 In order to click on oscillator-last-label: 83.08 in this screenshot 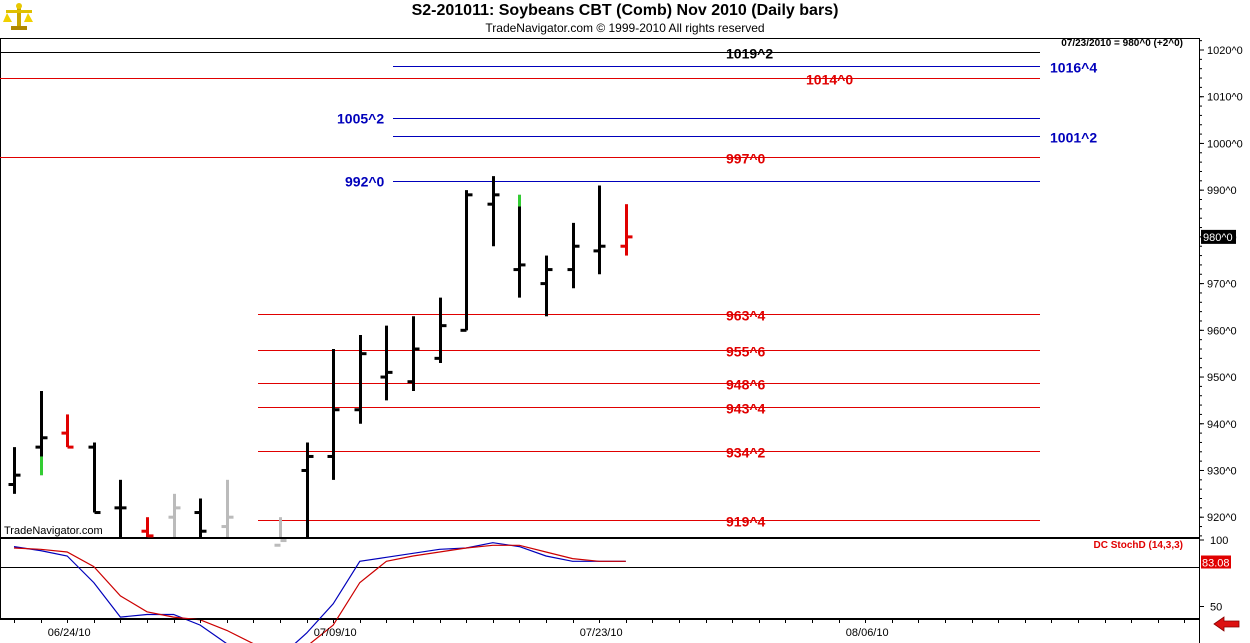, I will do `click(1216, 564)`.